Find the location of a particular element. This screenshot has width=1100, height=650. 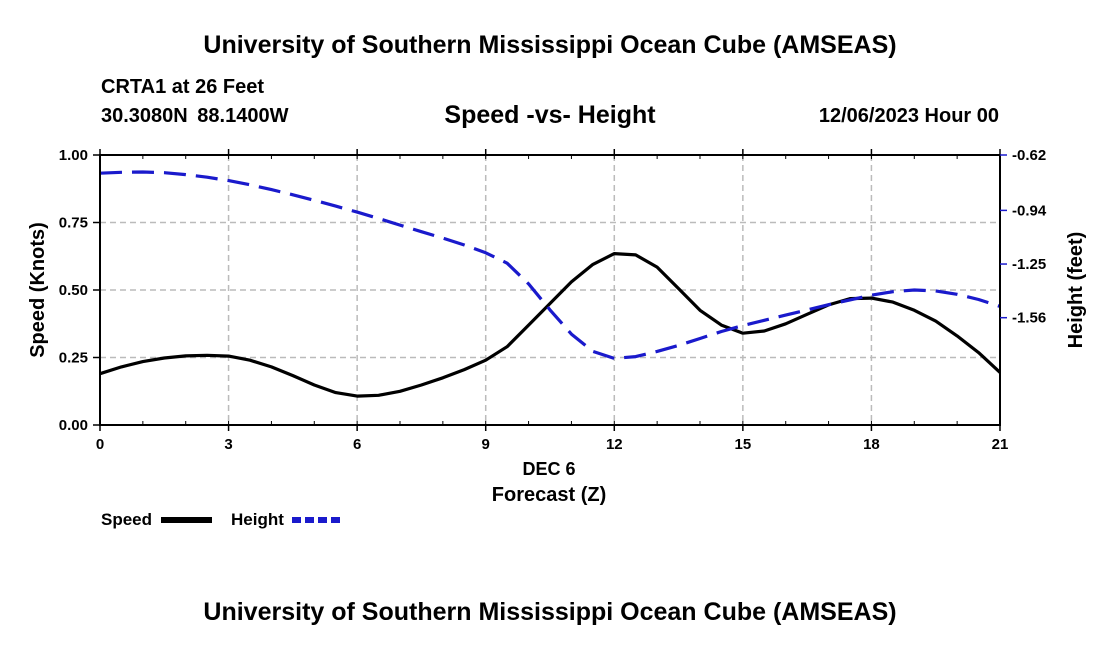

legend-label-height: Height is located at coordinates (257, 519).